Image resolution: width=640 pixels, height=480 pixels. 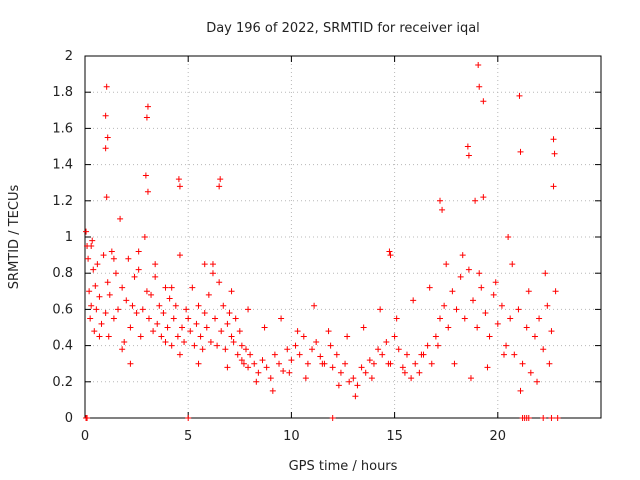 What do you see at coordinates (62, 382) in the screenshot?
I see `y-tick-label: 0.2` at bounding box center [62, 382].